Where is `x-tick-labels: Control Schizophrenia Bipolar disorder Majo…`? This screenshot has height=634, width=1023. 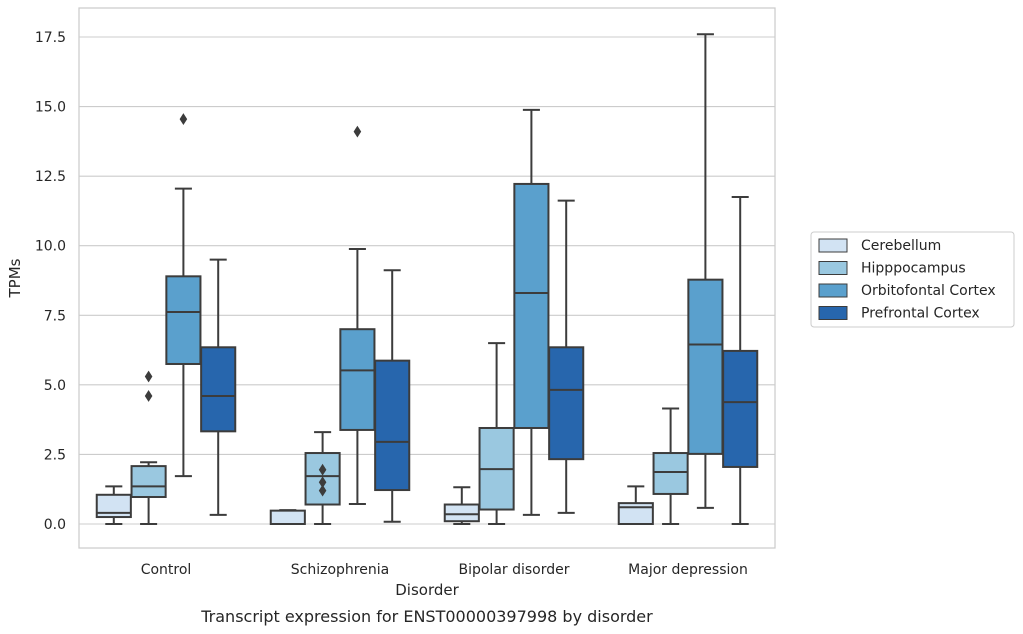
x-tick-labels: Control Schizophrenia Bipolar disorder Majo… is located at coordinates (444, 570).